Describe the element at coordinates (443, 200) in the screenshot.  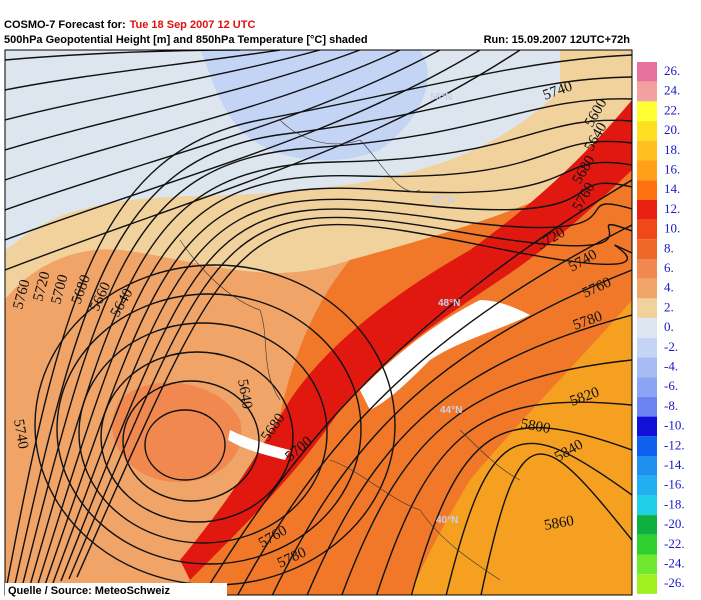
I see `latitude-label: 52°N` at that location.